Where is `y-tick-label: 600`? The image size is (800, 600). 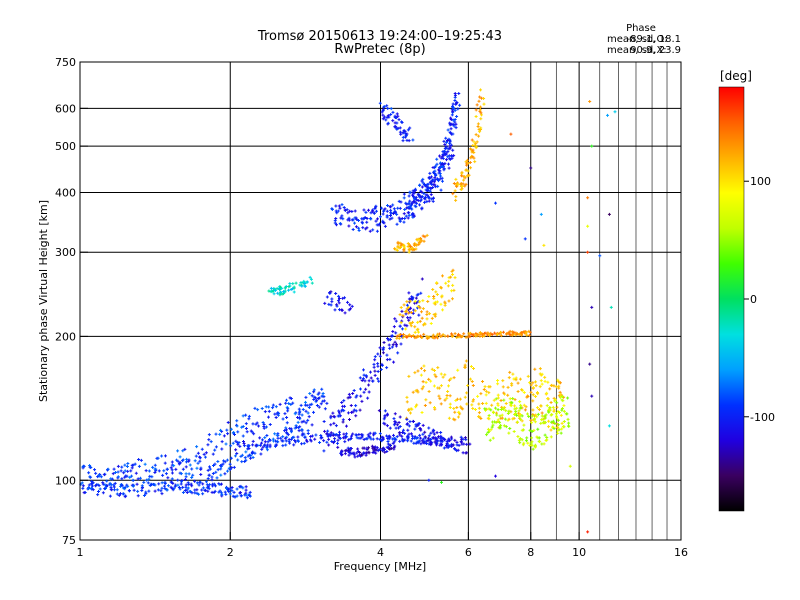
y-tick-label: 600 is located at coordinates (65, 108).